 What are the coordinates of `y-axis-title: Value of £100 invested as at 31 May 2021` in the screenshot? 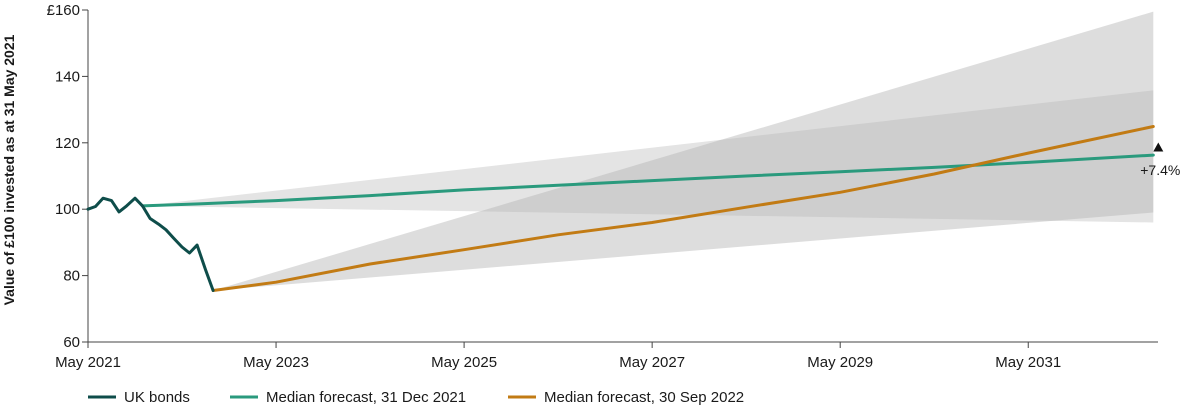 It's located at (9, 169).